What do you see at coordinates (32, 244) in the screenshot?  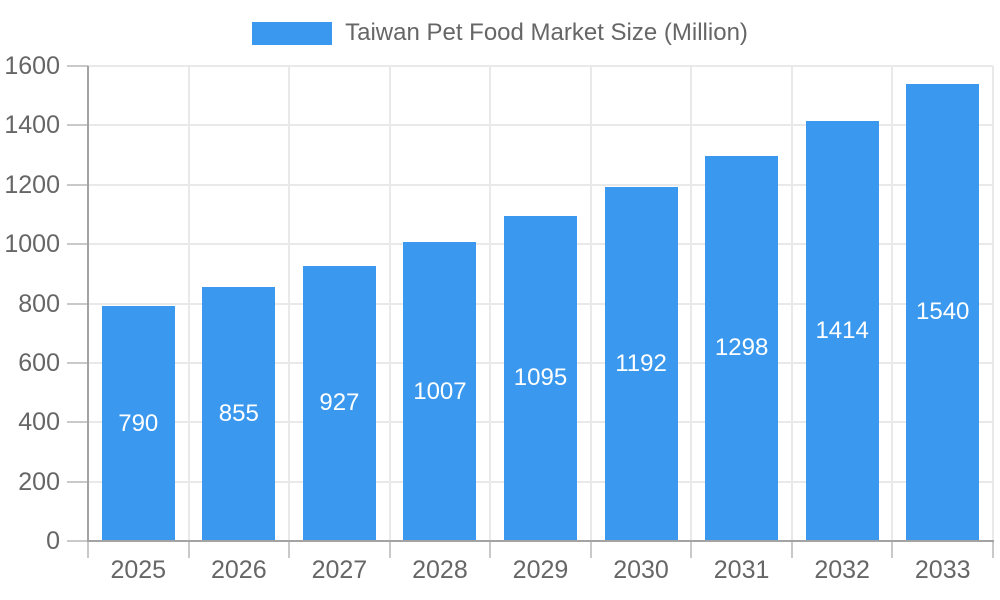 I see `y-tick-label: 1000` at bounding box center [32, 244].